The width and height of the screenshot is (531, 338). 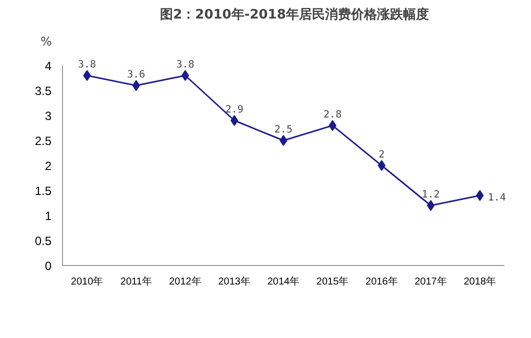 I want to click on y-tick-label: 0.5, so click(x=43, y=241).